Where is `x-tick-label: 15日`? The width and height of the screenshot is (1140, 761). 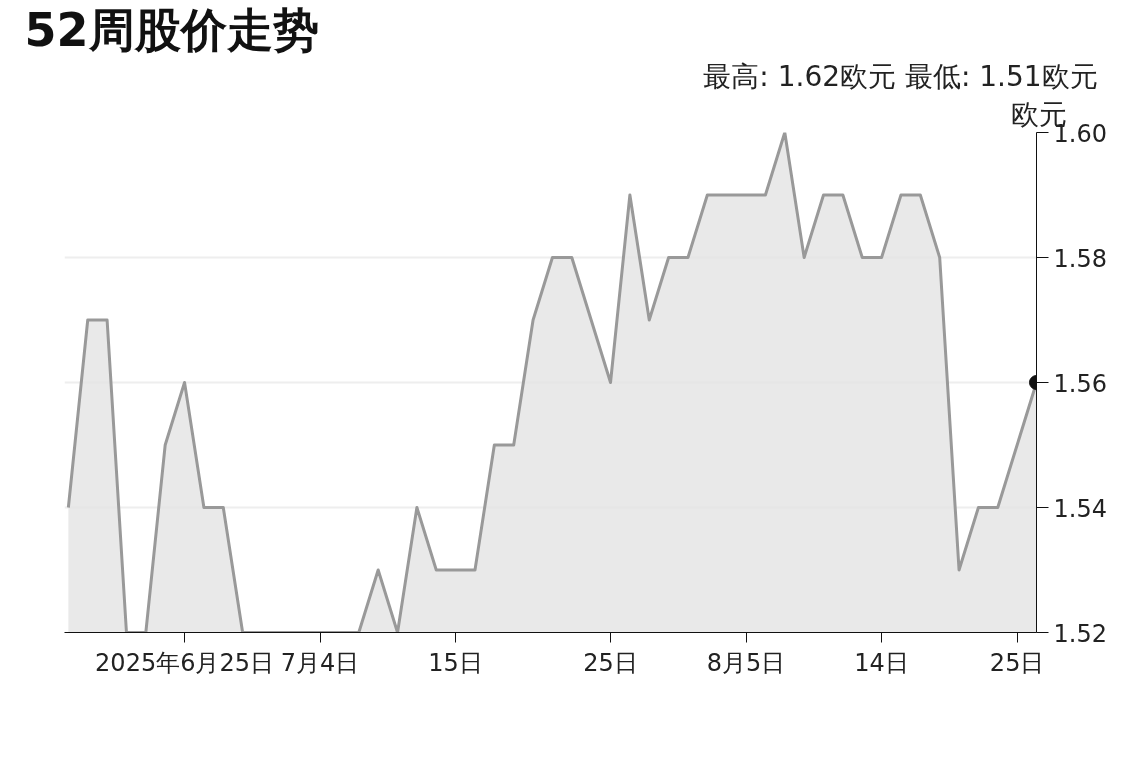 x-tick-label: 15日 is located at coordinates (455, 662).